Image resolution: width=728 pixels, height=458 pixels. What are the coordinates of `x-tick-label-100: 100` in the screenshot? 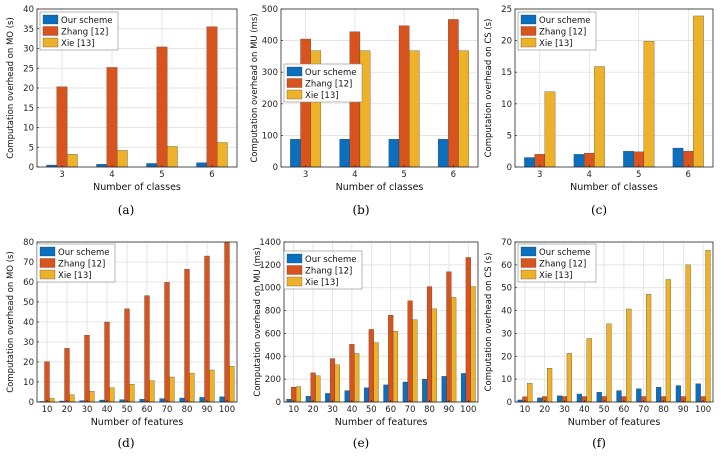 It's located at (703, 410).